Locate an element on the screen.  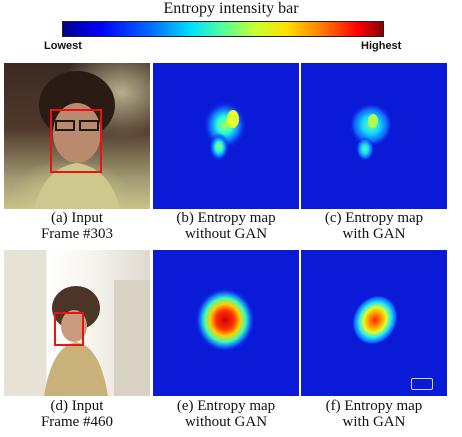
person-standing-illustration is located at coordinates (77, 323).